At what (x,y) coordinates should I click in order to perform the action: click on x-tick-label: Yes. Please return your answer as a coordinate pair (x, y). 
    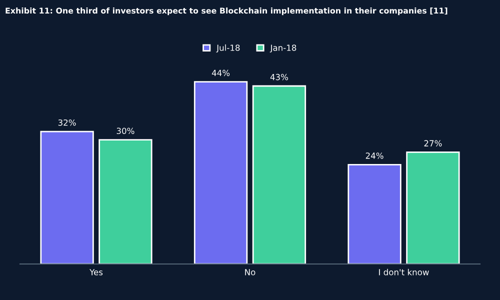
    Looking at the image, I should click on (96, 272).